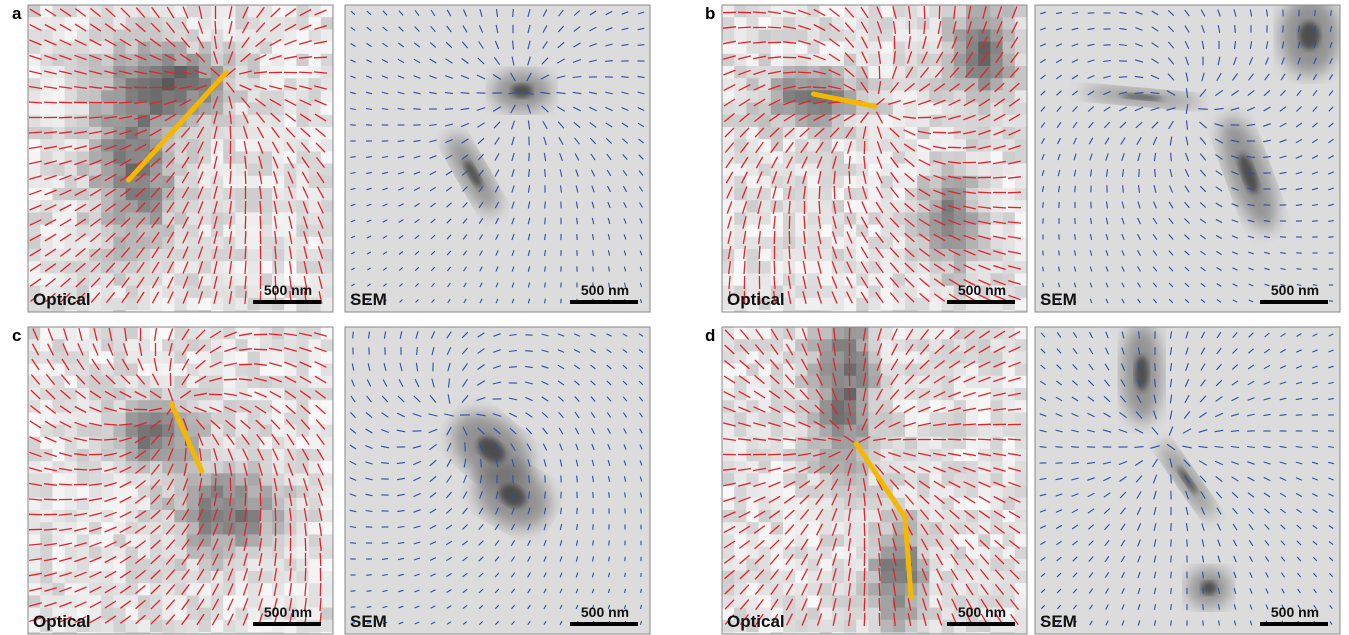  Describe the element at coordinates (497, 158) in the screenshot. I see `sem-background` at that location.